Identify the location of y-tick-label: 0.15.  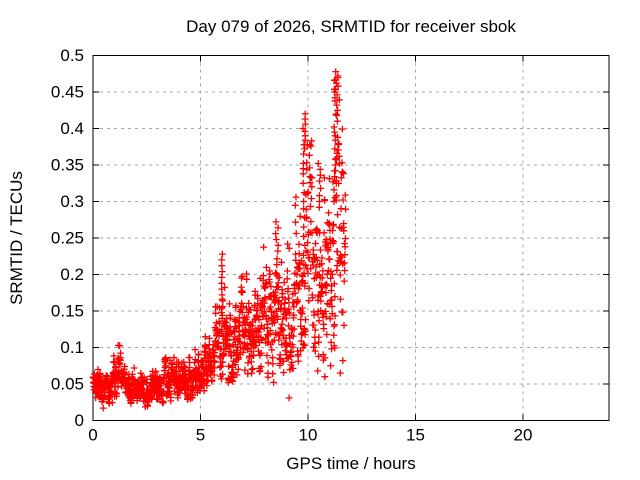
(67, 311).